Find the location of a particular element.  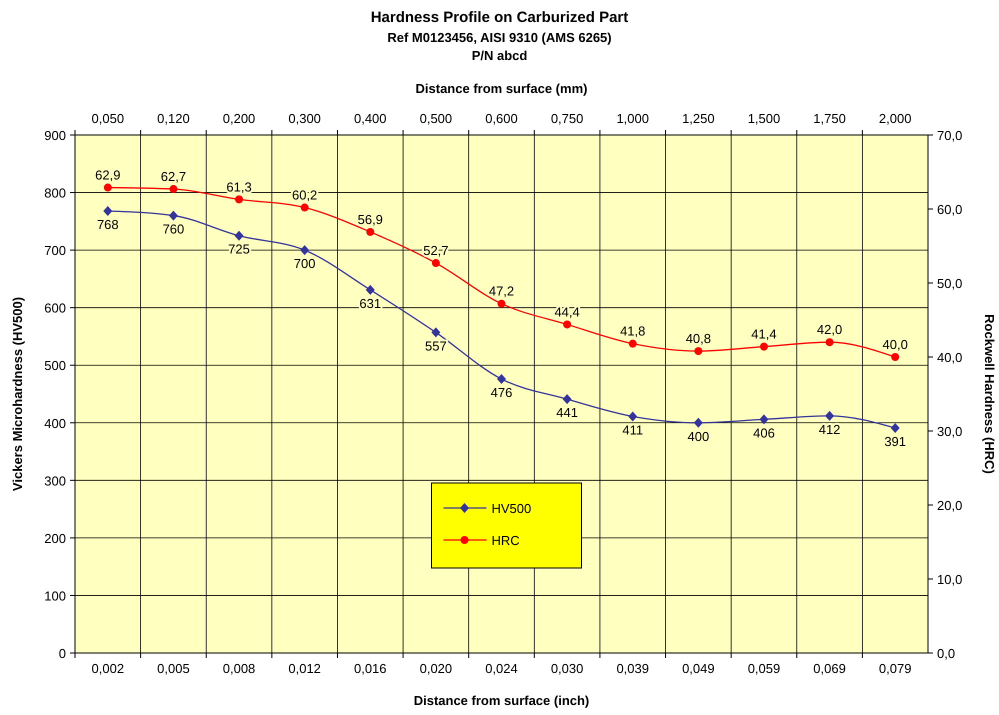

data-label: 40,0 is located at coordinates (895, 344).